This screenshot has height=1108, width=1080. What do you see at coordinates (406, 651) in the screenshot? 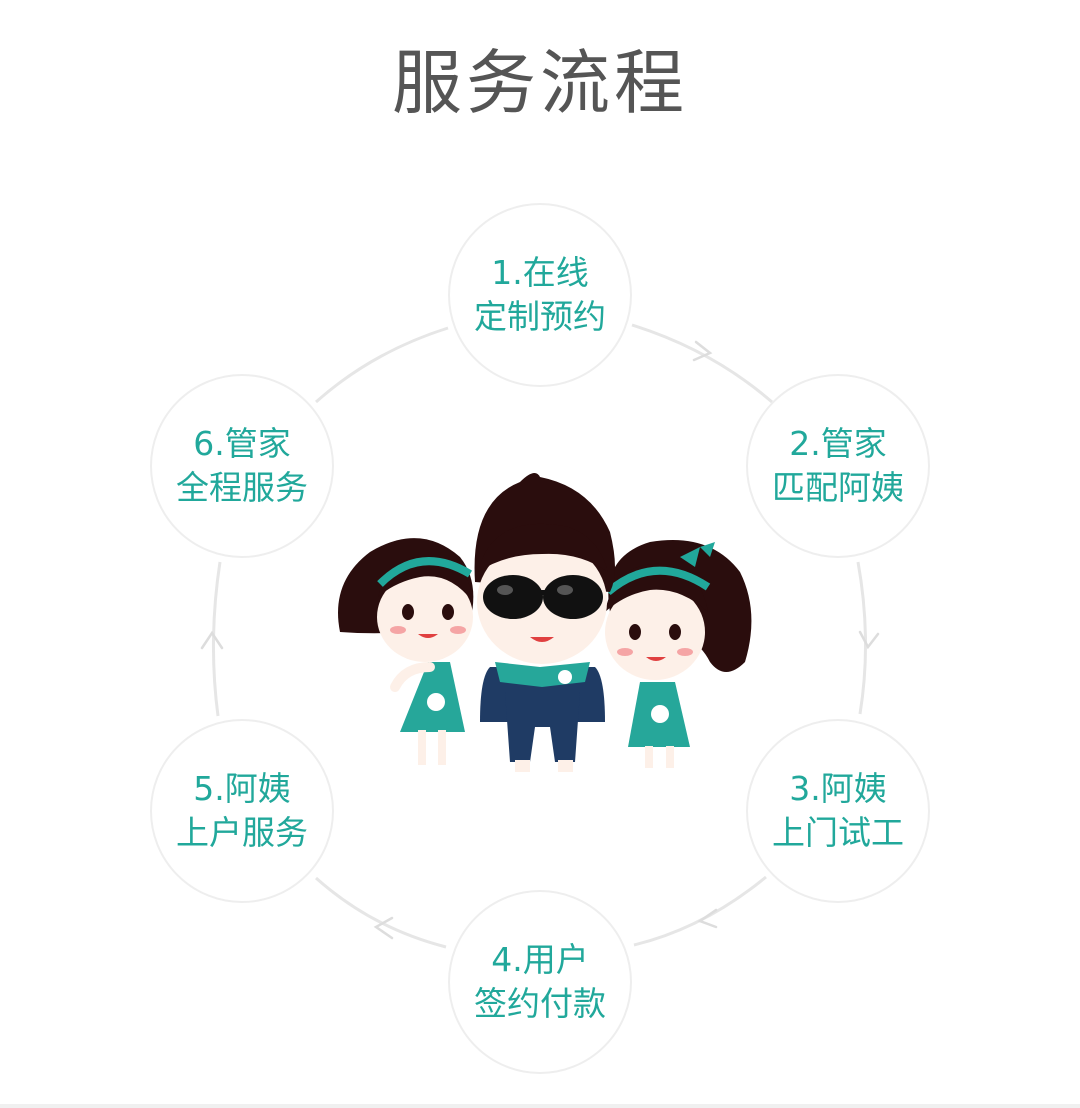
I see `left-girl-mascot-icon` at bounding box center [406, 651].